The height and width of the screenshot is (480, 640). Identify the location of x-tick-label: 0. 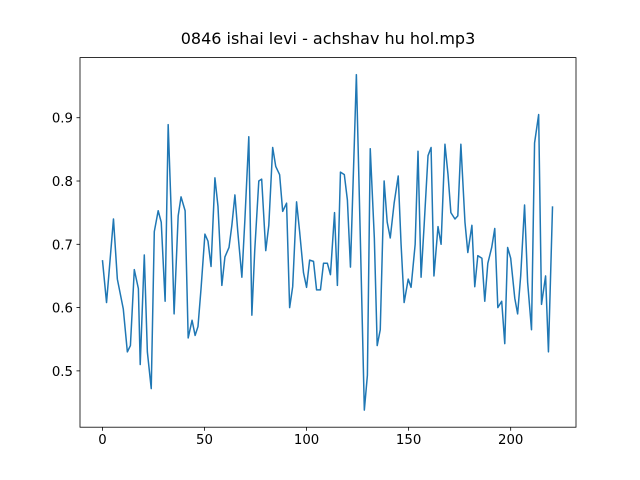
(102, 440).